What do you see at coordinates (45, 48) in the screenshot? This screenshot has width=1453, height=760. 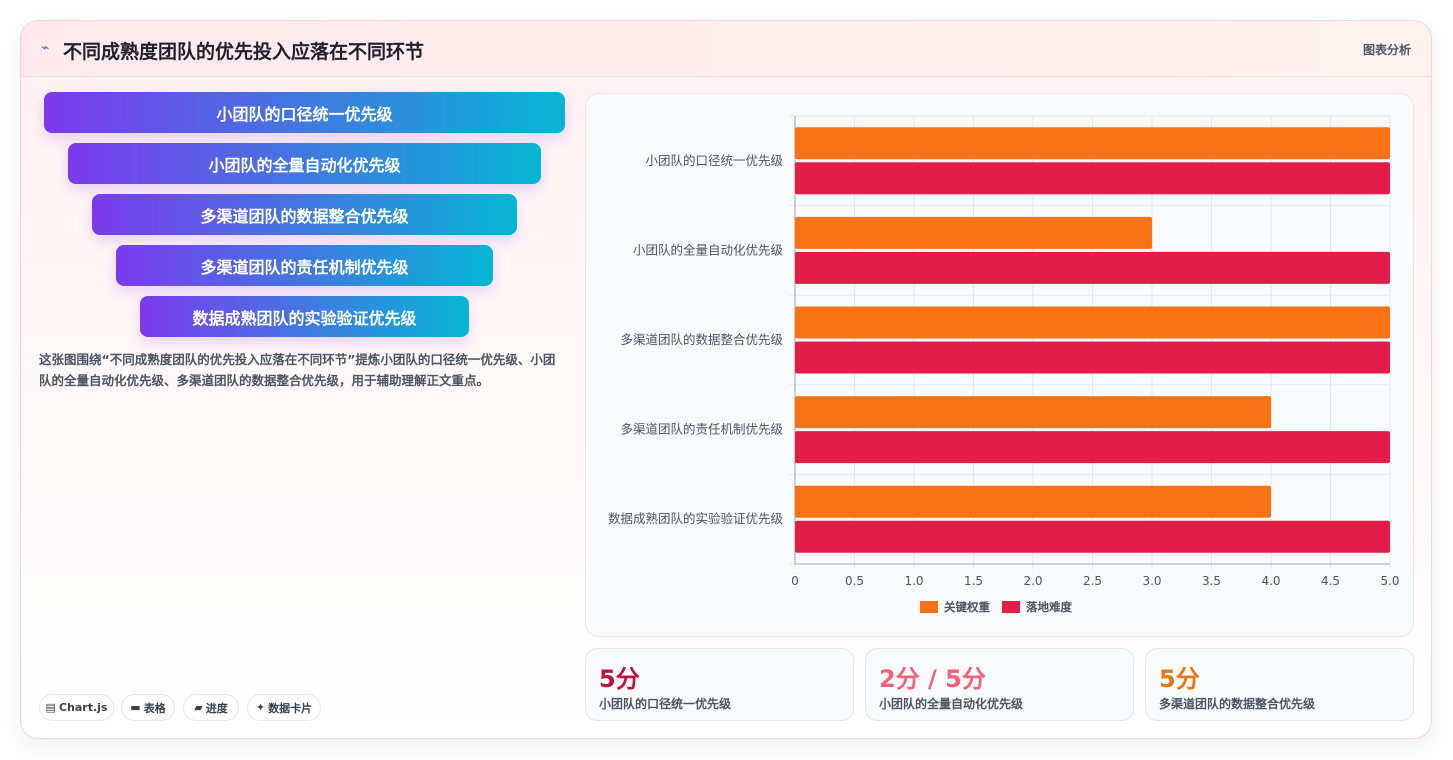 I see `sparkline-icon: ⌁` at bounding box center [45, 48].